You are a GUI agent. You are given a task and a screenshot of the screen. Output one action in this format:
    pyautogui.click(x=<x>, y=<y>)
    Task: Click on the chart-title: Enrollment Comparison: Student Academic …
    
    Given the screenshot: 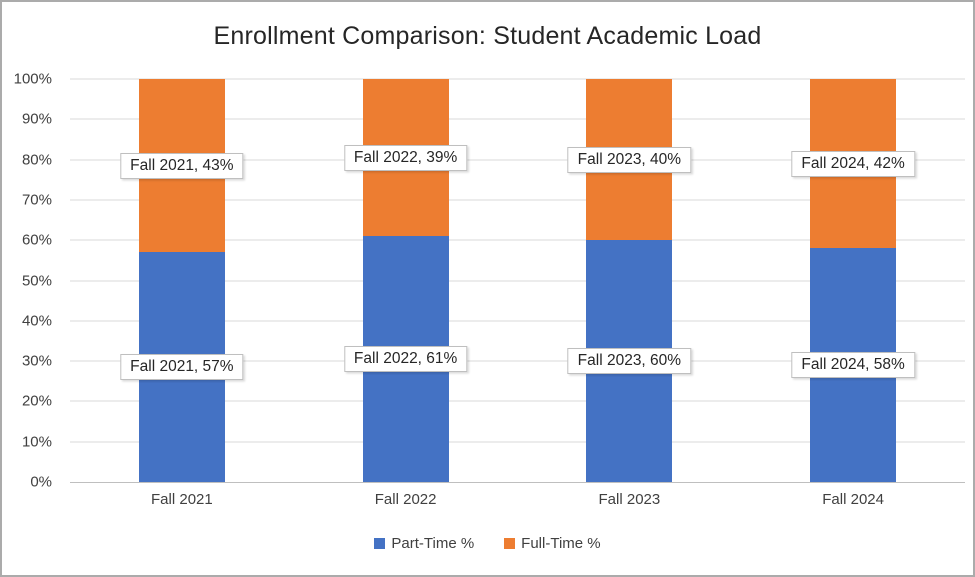 What is the action you would take?
    pyautogui.click(x=487, y=36)
    